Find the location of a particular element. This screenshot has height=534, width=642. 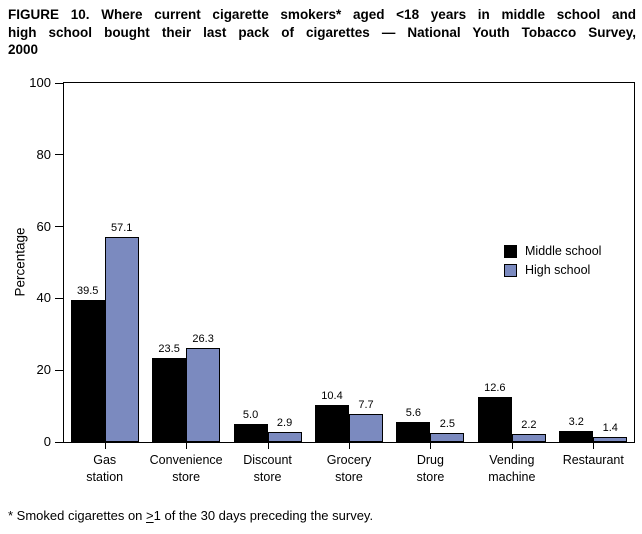

legend-label: High school is located at coordinates (558, 270).